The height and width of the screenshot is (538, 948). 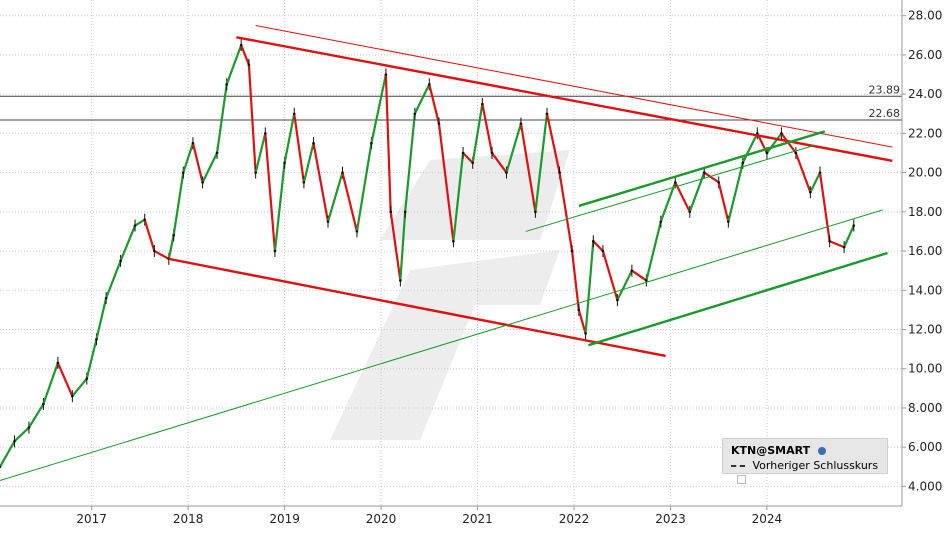 I want to click on y-tick-label: 26.00, so click(x=925, y=55).